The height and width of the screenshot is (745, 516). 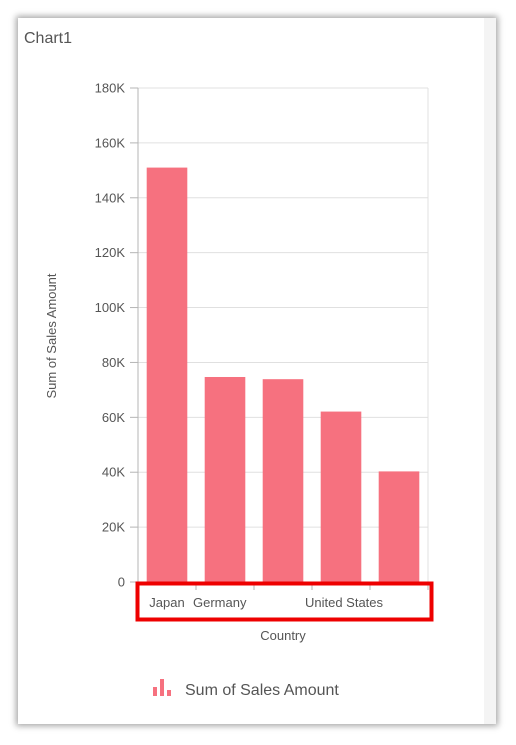 What do you see at coordinates (110, 88) in the screenshot?
I see `y-tick-label: 180K` at bounding box center [110, 88].